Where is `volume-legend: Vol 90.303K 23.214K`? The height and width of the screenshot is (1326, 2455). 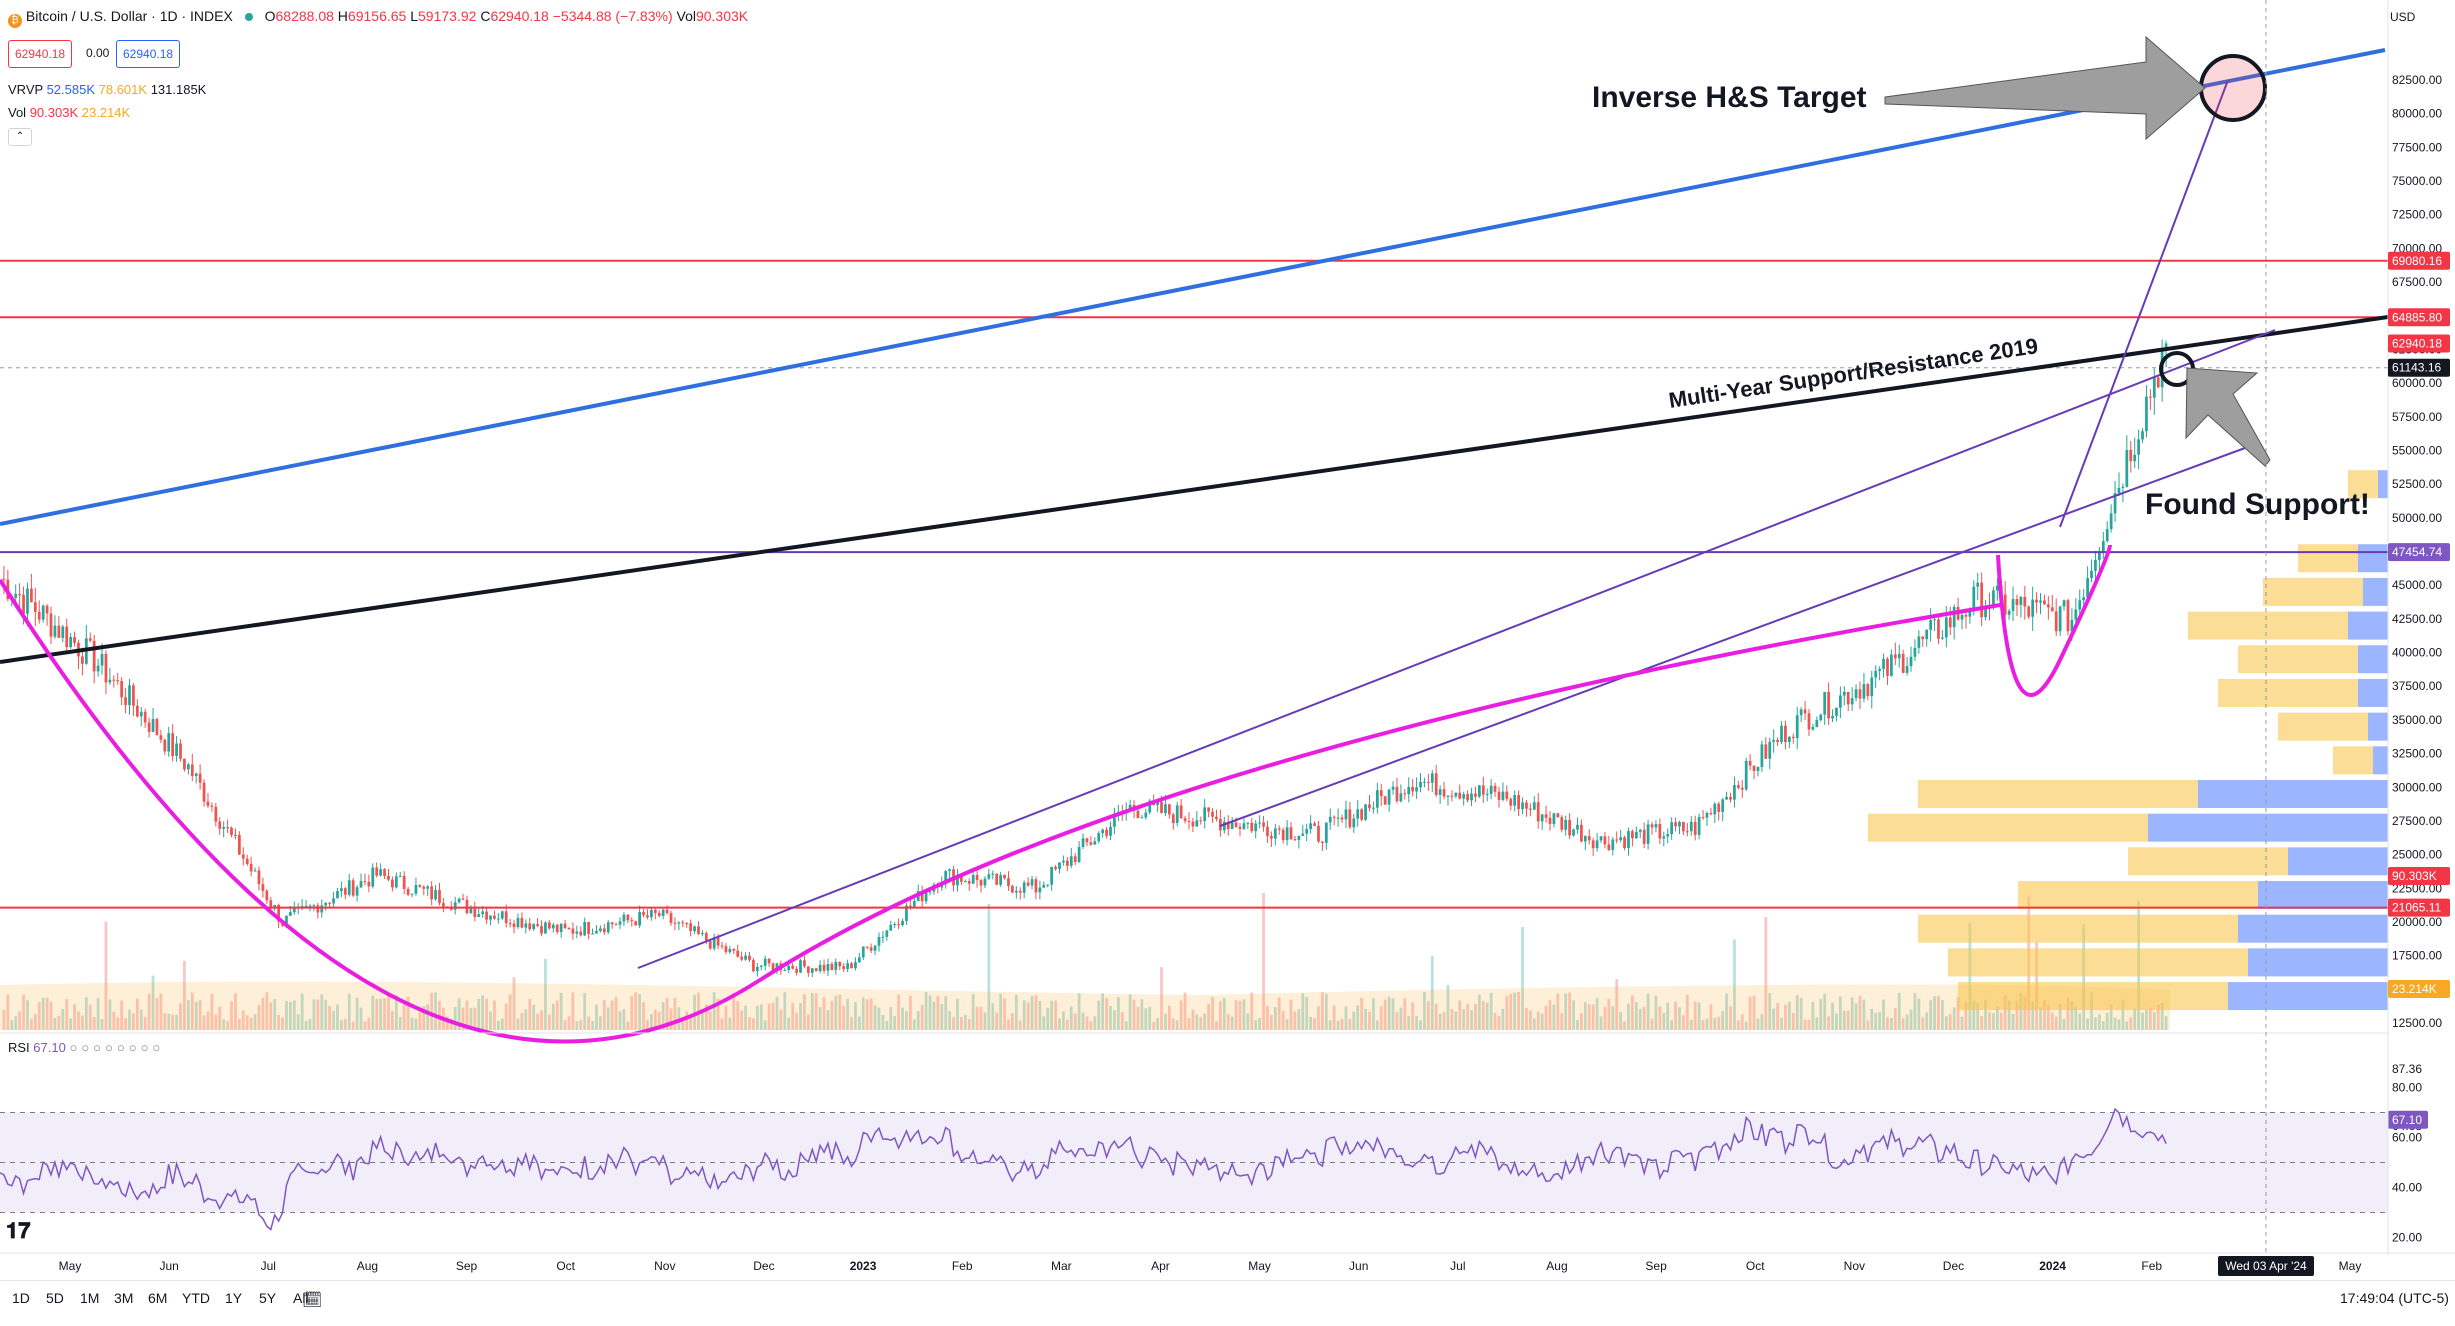
volume-legend: Vol 90.303K 23.214K is located at coordinates (69, 112).